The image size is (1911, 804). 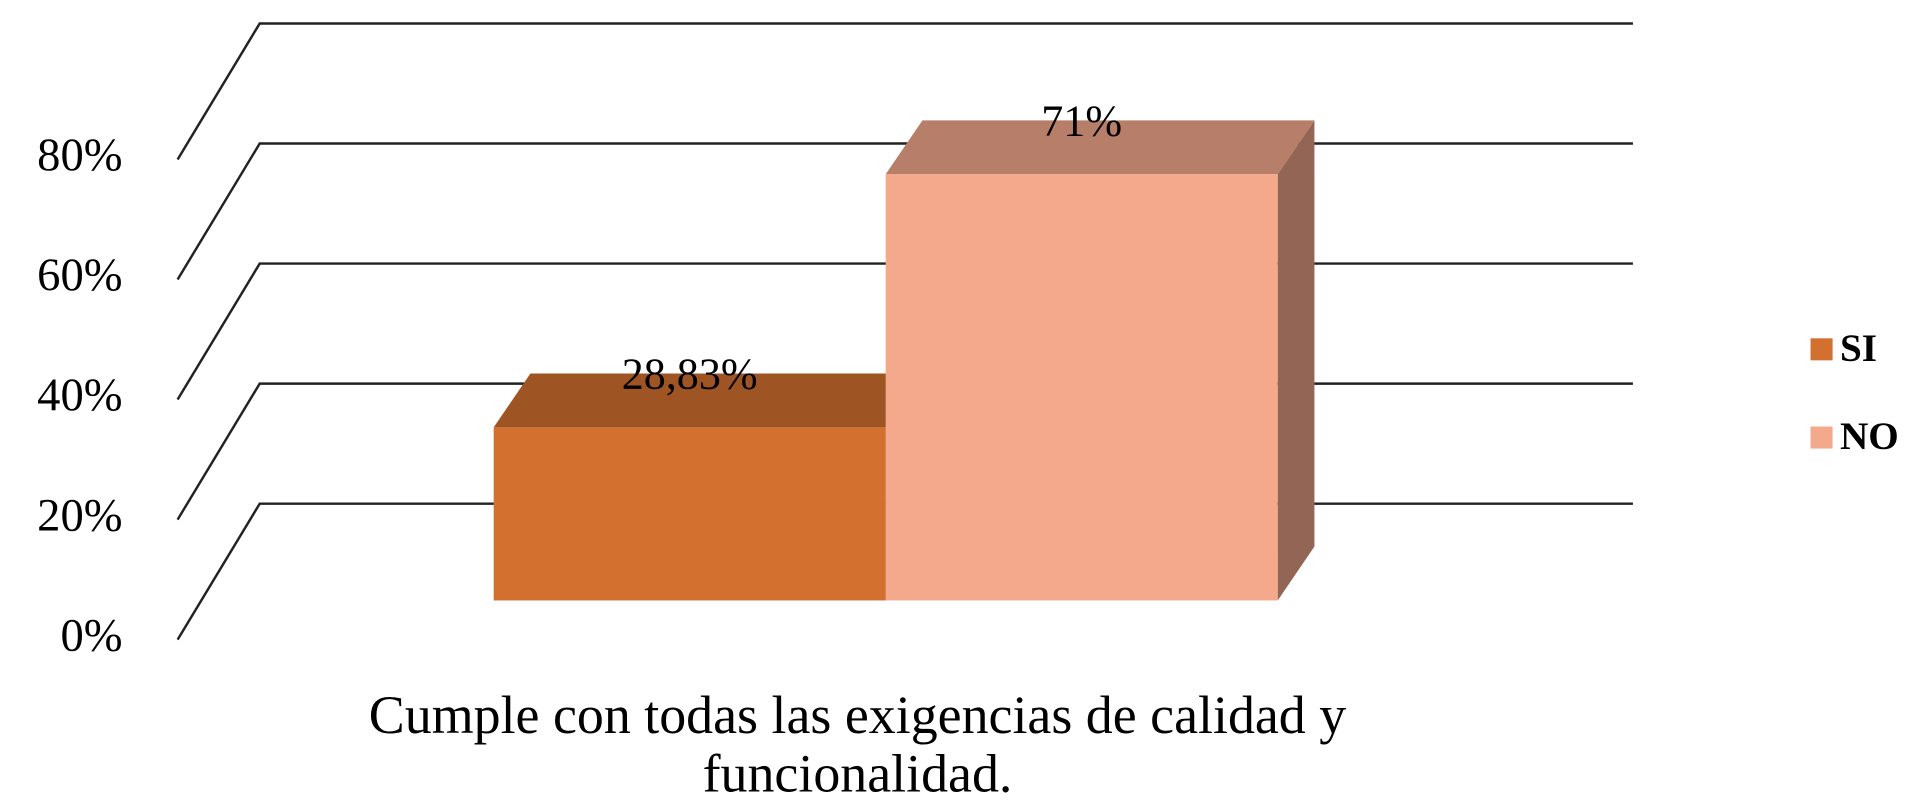 I want to click on y-tick-label: 60%, so click(x=79, y=275).